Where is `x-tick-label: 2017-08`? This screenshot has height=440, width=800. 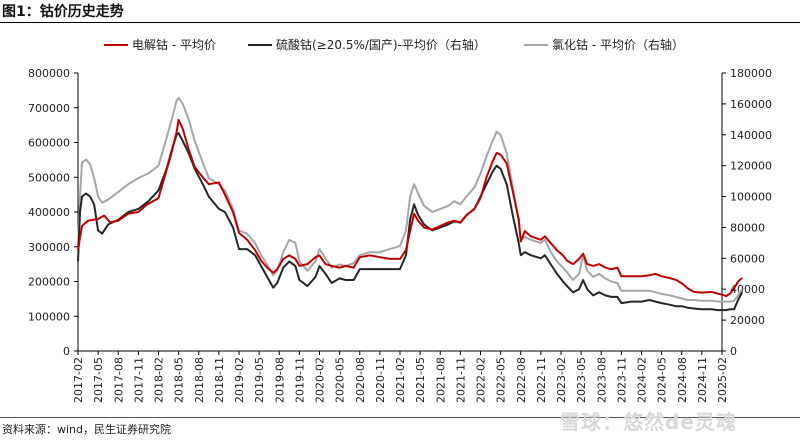
x-tick-label: 2017-08 is located at coordinates (118, 380).